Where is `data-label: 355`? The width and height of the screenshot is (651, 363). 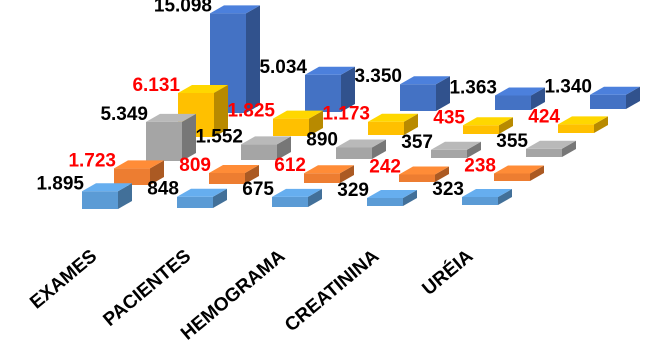
data-label: 355 is located at coordinates (512, 141).